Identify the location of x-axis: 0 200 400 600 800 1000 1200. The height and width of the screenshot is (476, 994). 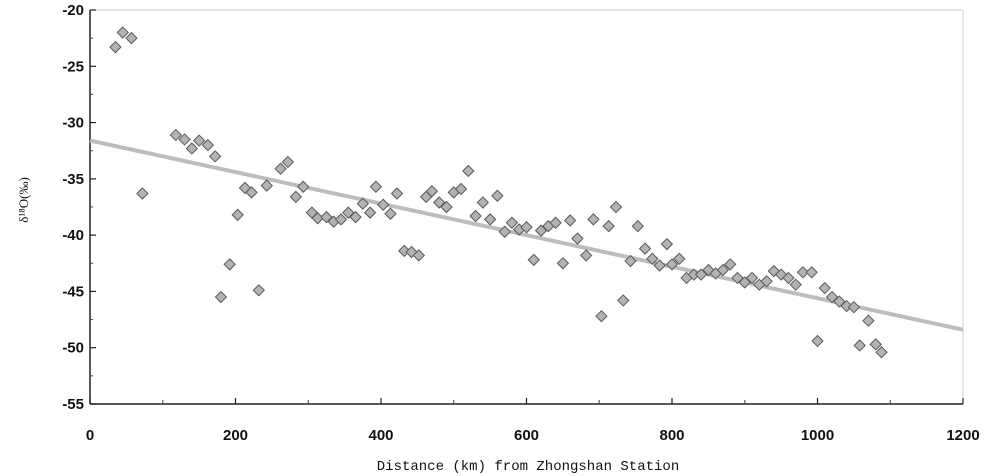
(533, 421).